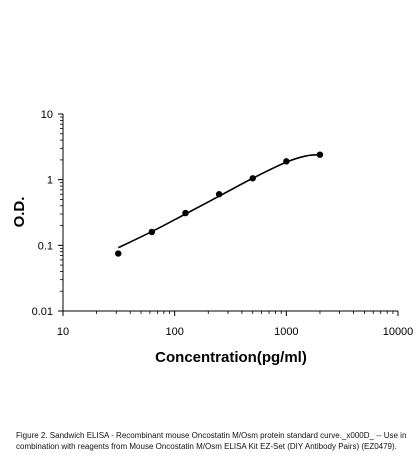 The height and width of the screenshot is (471, 420). What do you see at coordinates (50, 181) in the screenshot?
I see `y-tick-label: 1` at bounding box center [50, 181].